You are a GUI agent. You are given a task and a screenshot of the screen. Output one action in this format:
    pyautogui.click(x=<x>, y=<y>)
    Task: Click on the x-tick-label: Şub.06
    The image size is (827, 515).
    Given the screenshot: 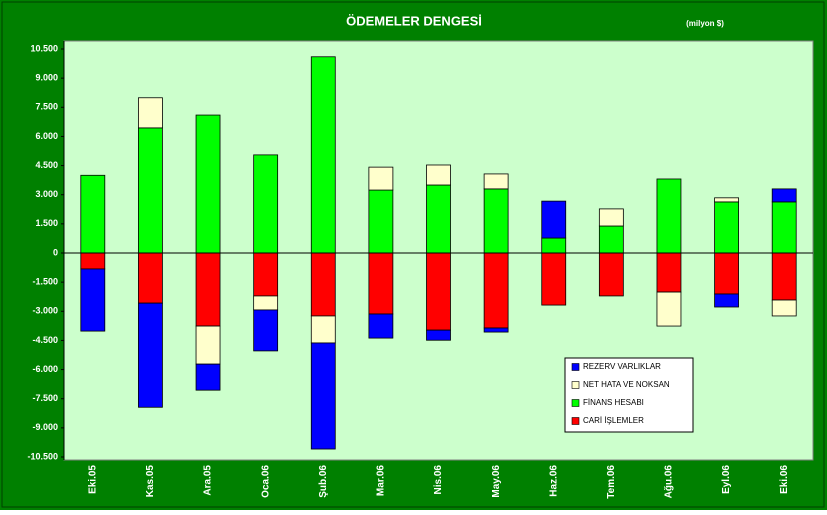 What is the action you would take?
    pyautogui.click(x=323, y=481)
    